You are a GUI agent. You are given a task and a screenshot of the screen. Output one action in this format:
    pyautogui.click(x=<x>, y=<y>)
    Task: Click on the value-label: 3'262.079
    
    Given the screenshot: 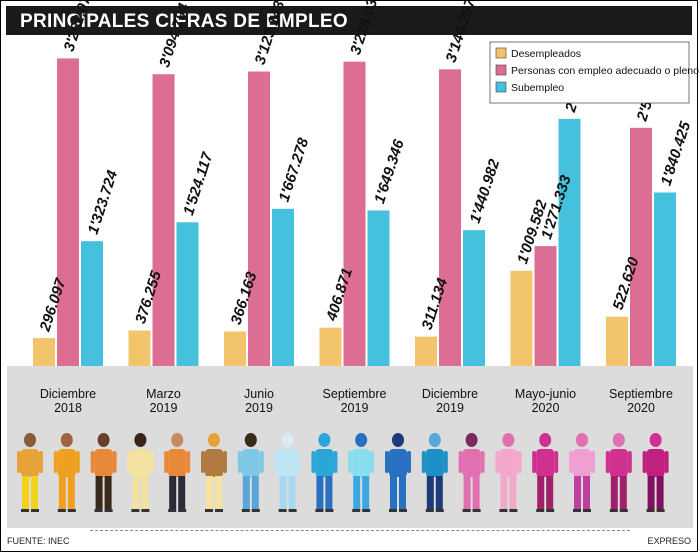 What is the action you would take?
    pyautogui.click(x=79, y=27)
    